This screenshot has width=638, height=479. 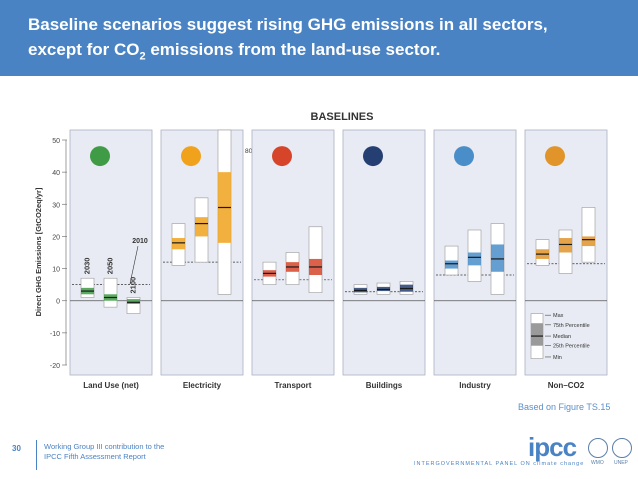 I want to click on wmo-logo-icon, so click(x=598, y=448).